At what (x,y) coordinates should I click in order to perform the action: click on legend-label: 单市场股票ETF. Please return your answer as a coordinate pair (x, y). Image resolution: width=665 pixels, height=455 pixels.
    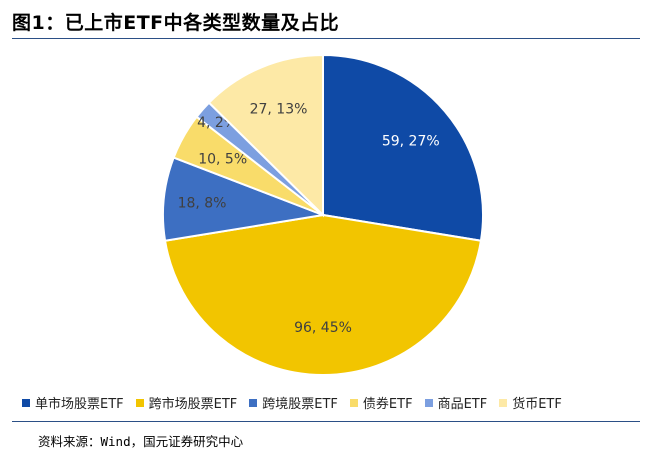
    Looking at the image, I should click on (79, 404).